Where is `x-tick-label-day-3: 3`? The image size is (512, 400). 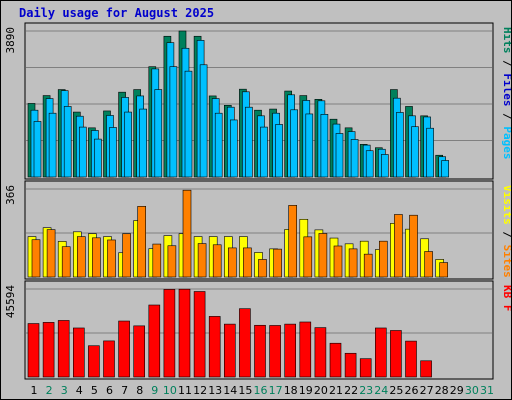
x-tick-label-day-3: 3 is located at coordinates (64, 390).